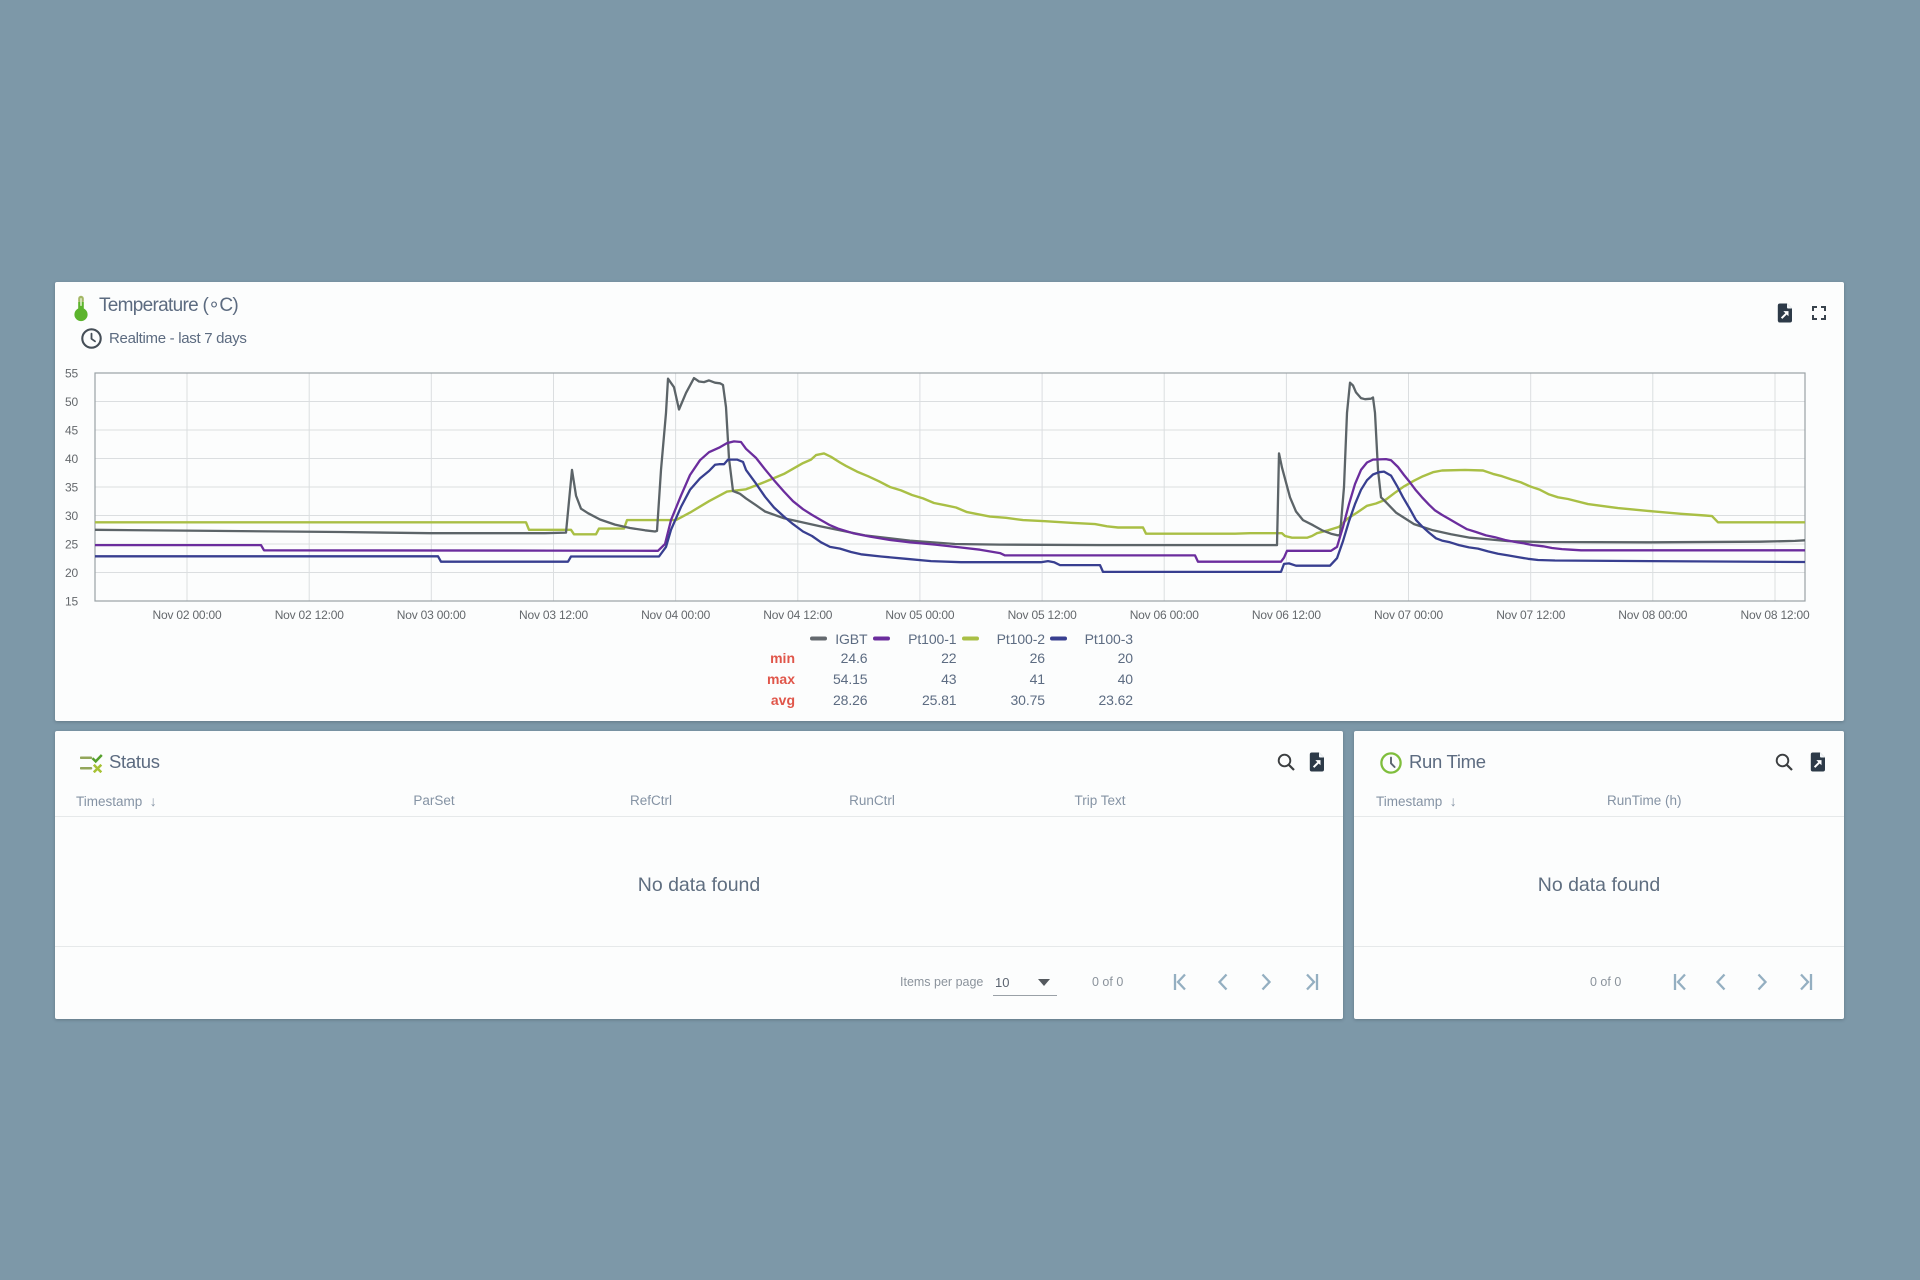  What do you see at coordinates (932, 639) in the screenshot?
I see `svg-text: Pt100-1` at bounding box center [932, 639].